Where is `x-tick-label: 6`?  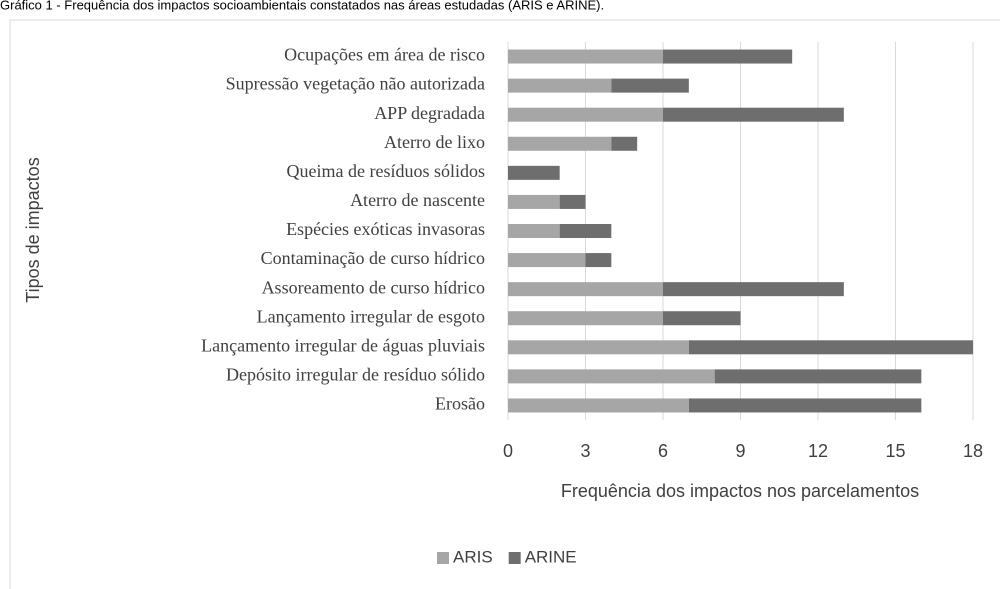
x-tick-label: 6 is located at coordinates (663, 451).